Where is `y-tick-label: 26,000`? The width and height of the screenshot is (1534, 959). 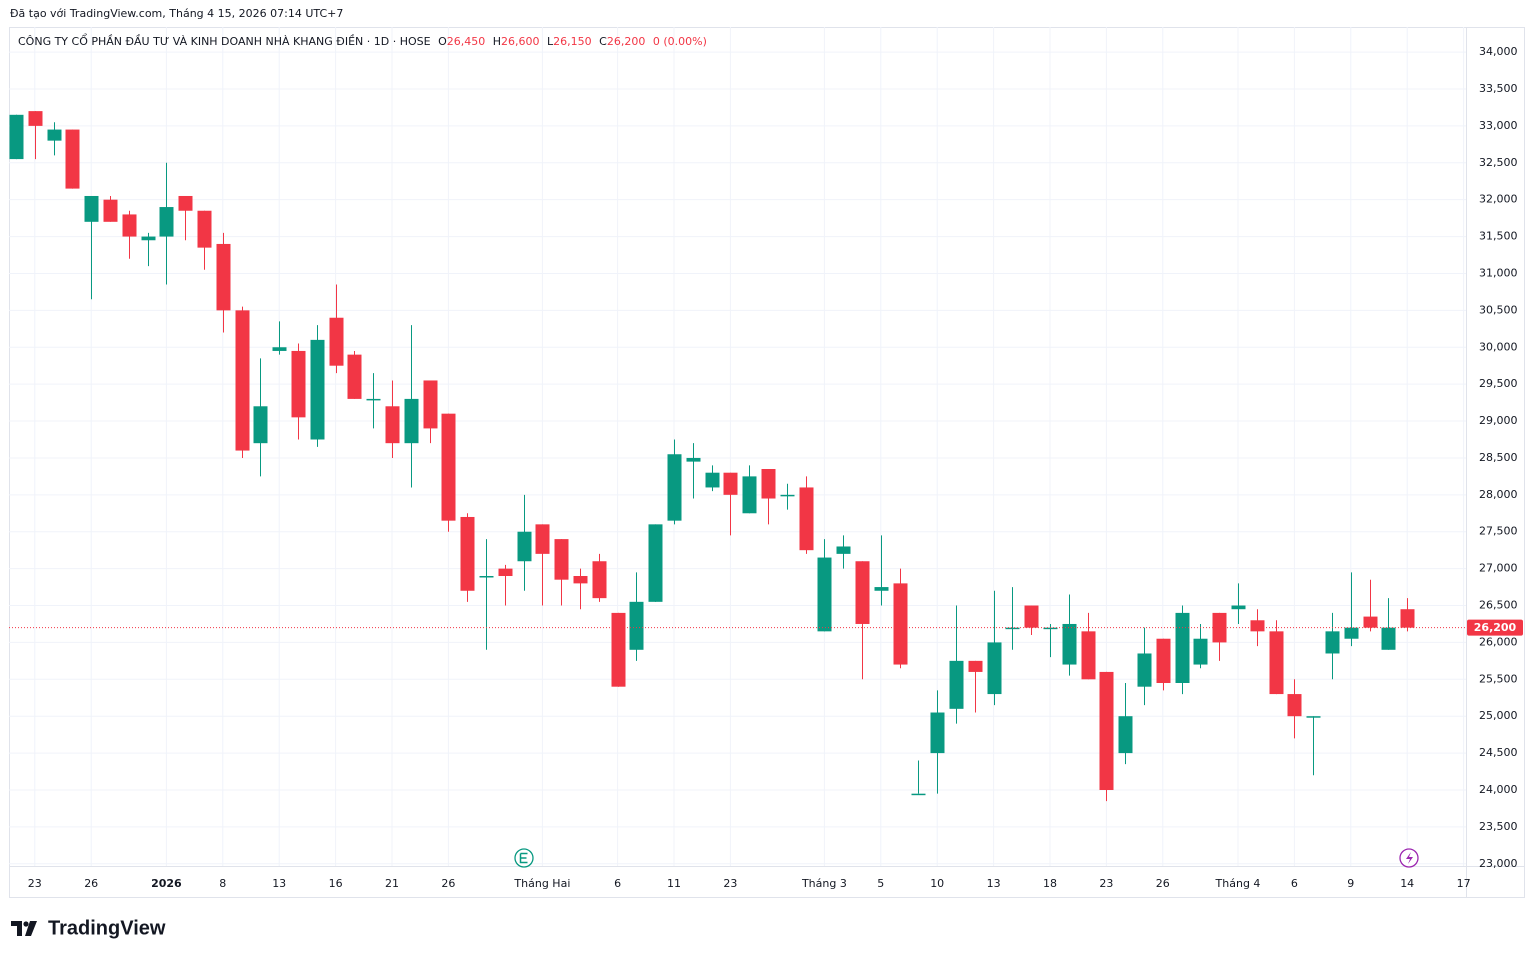
y-tick-label: 26,000 is located at coordinates (1498, 641).